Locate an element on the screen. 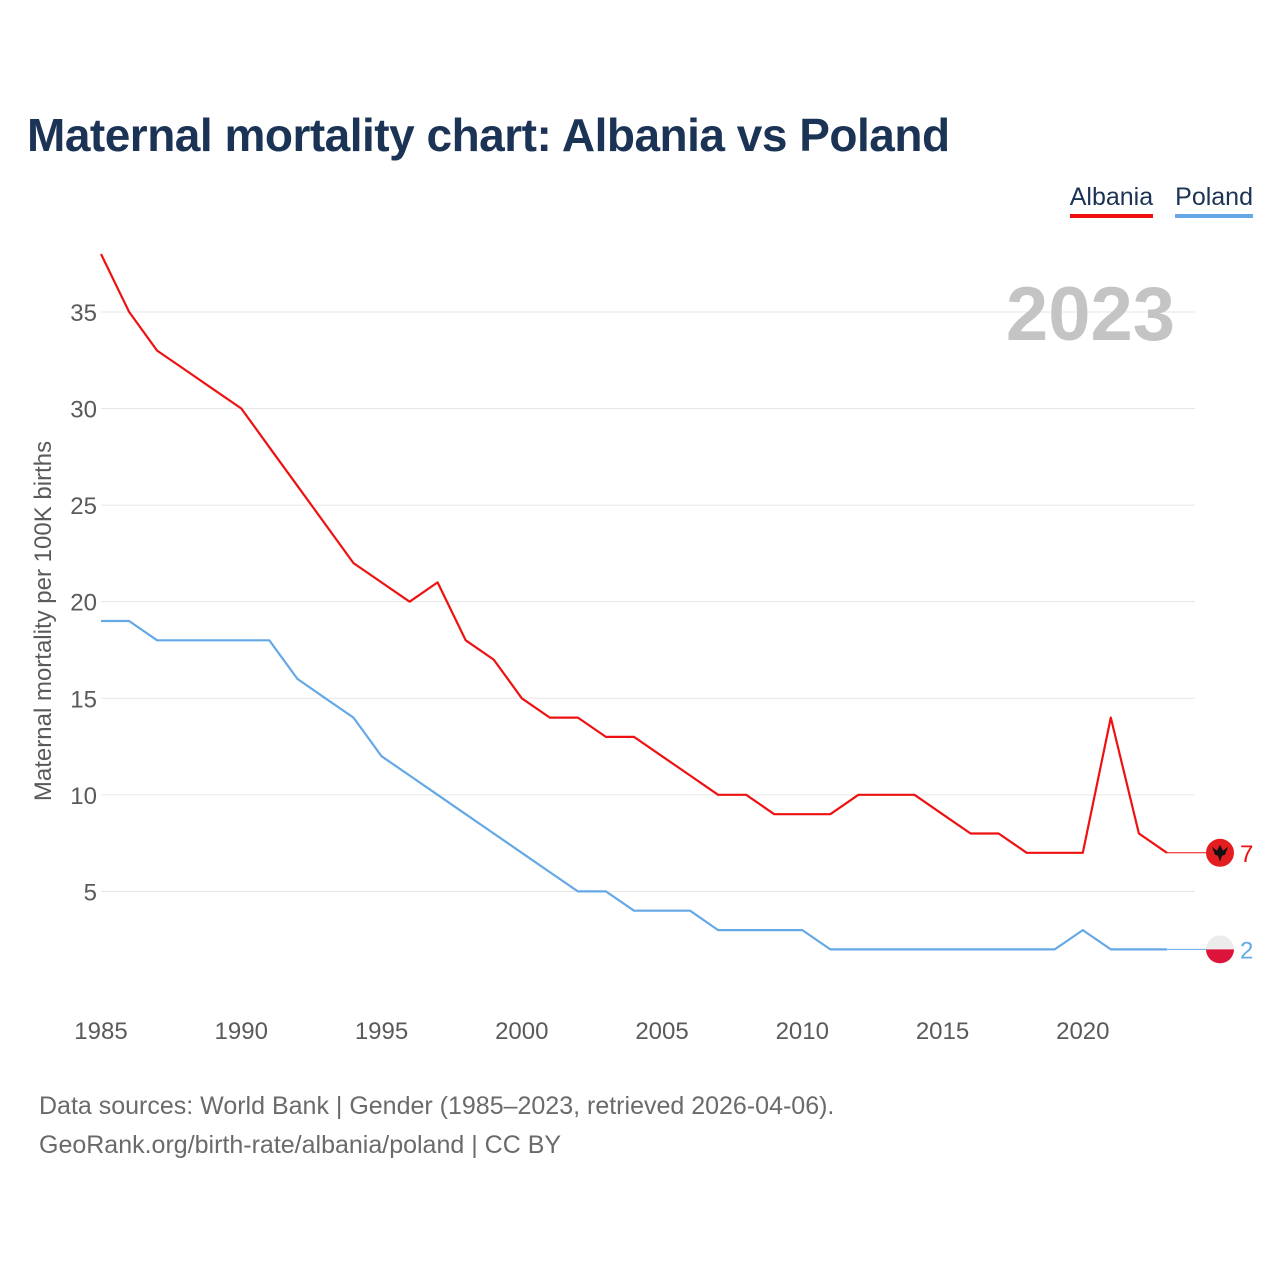 Image resolution: width=1280 pixels, height=1280 pixels. x-tick-label: 2020 is located at coordinates (1082, 1031).